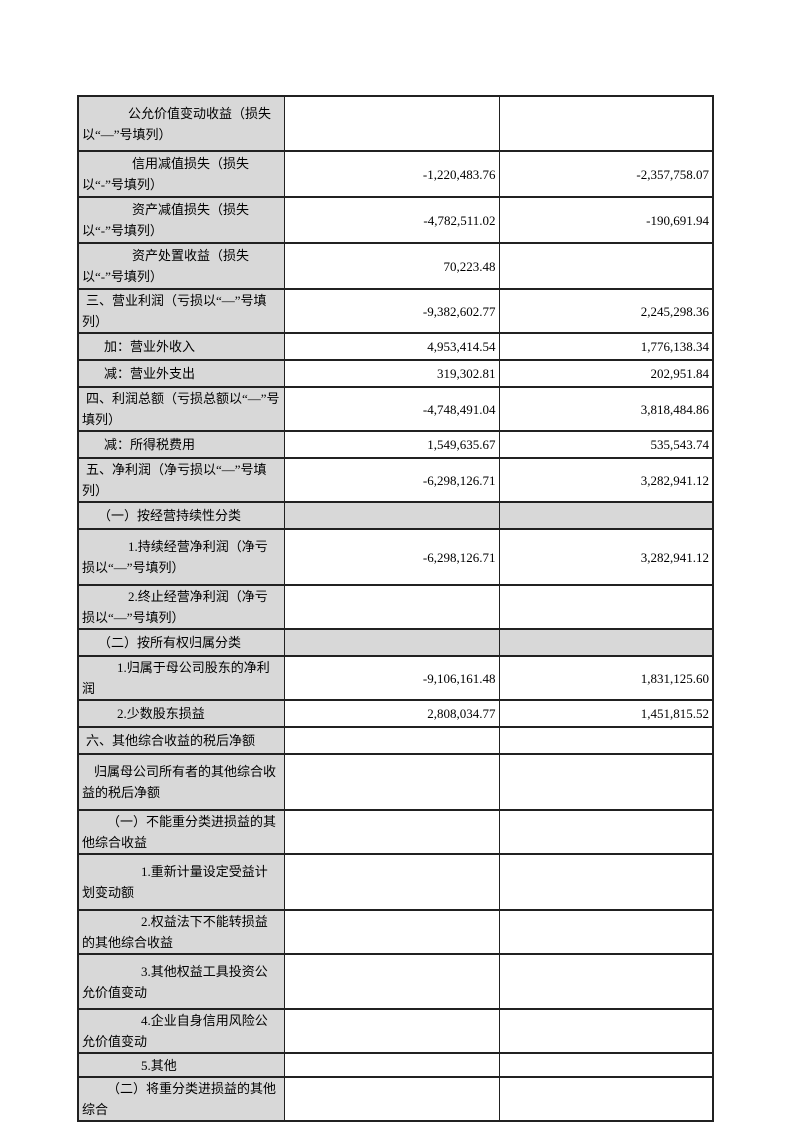 The height and width of the screenshot is (1122, 793). I want to click on row-label: 资产减值损失（损失以“-”号填列）, so click(181, 220).